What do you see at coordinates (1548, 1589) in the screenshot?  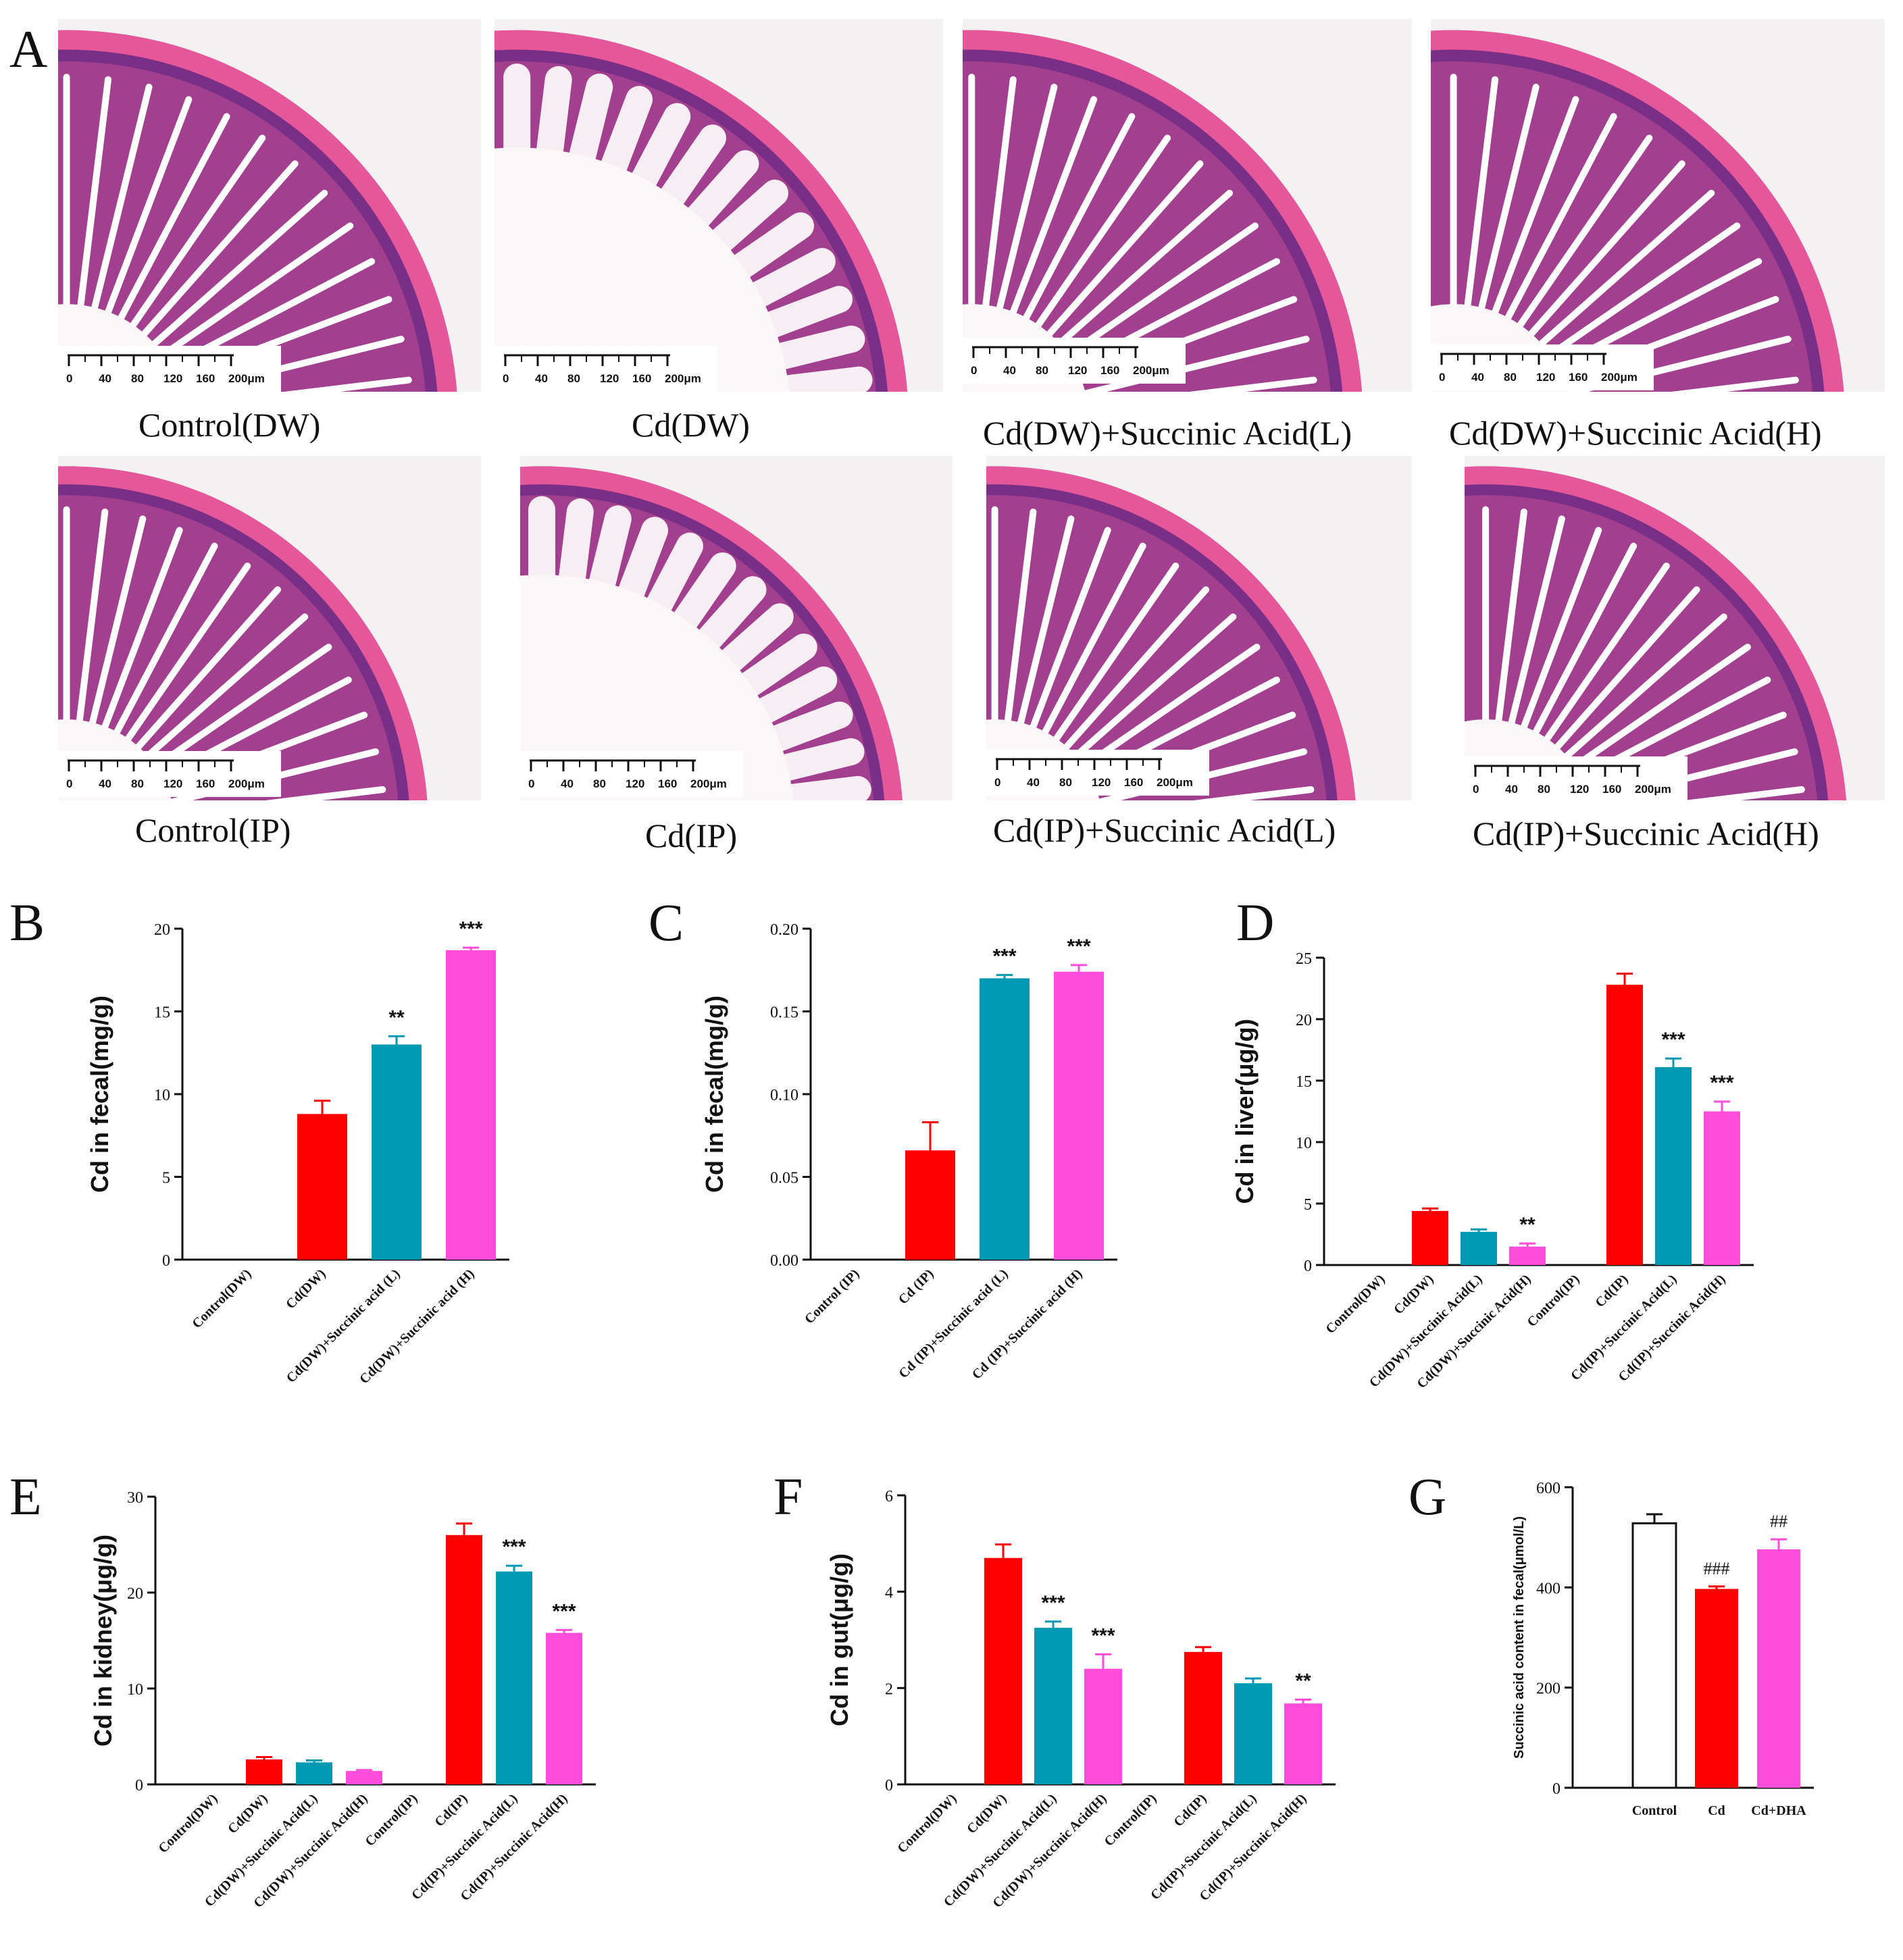 I see `y-tick-label: 400` at bounding box center [1548, 1589].